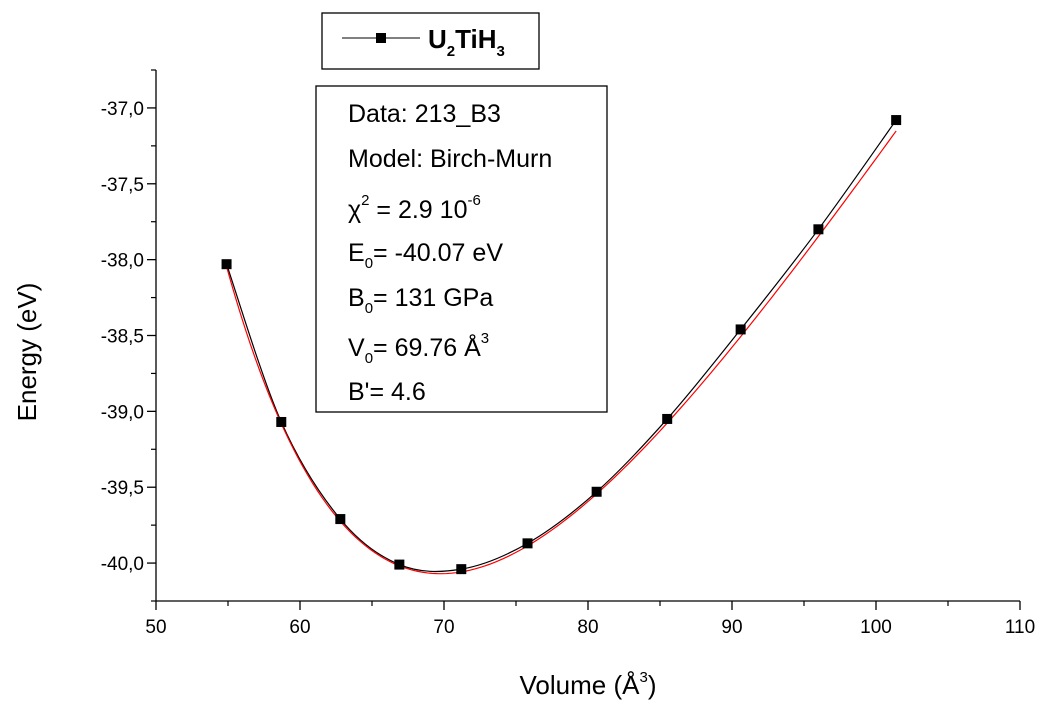 The height and width of the screenshot is (704, 1045). Describe the element at coordinates (122, 337) in the screenshot. I see `y-tick-label: -38,5` at that location.